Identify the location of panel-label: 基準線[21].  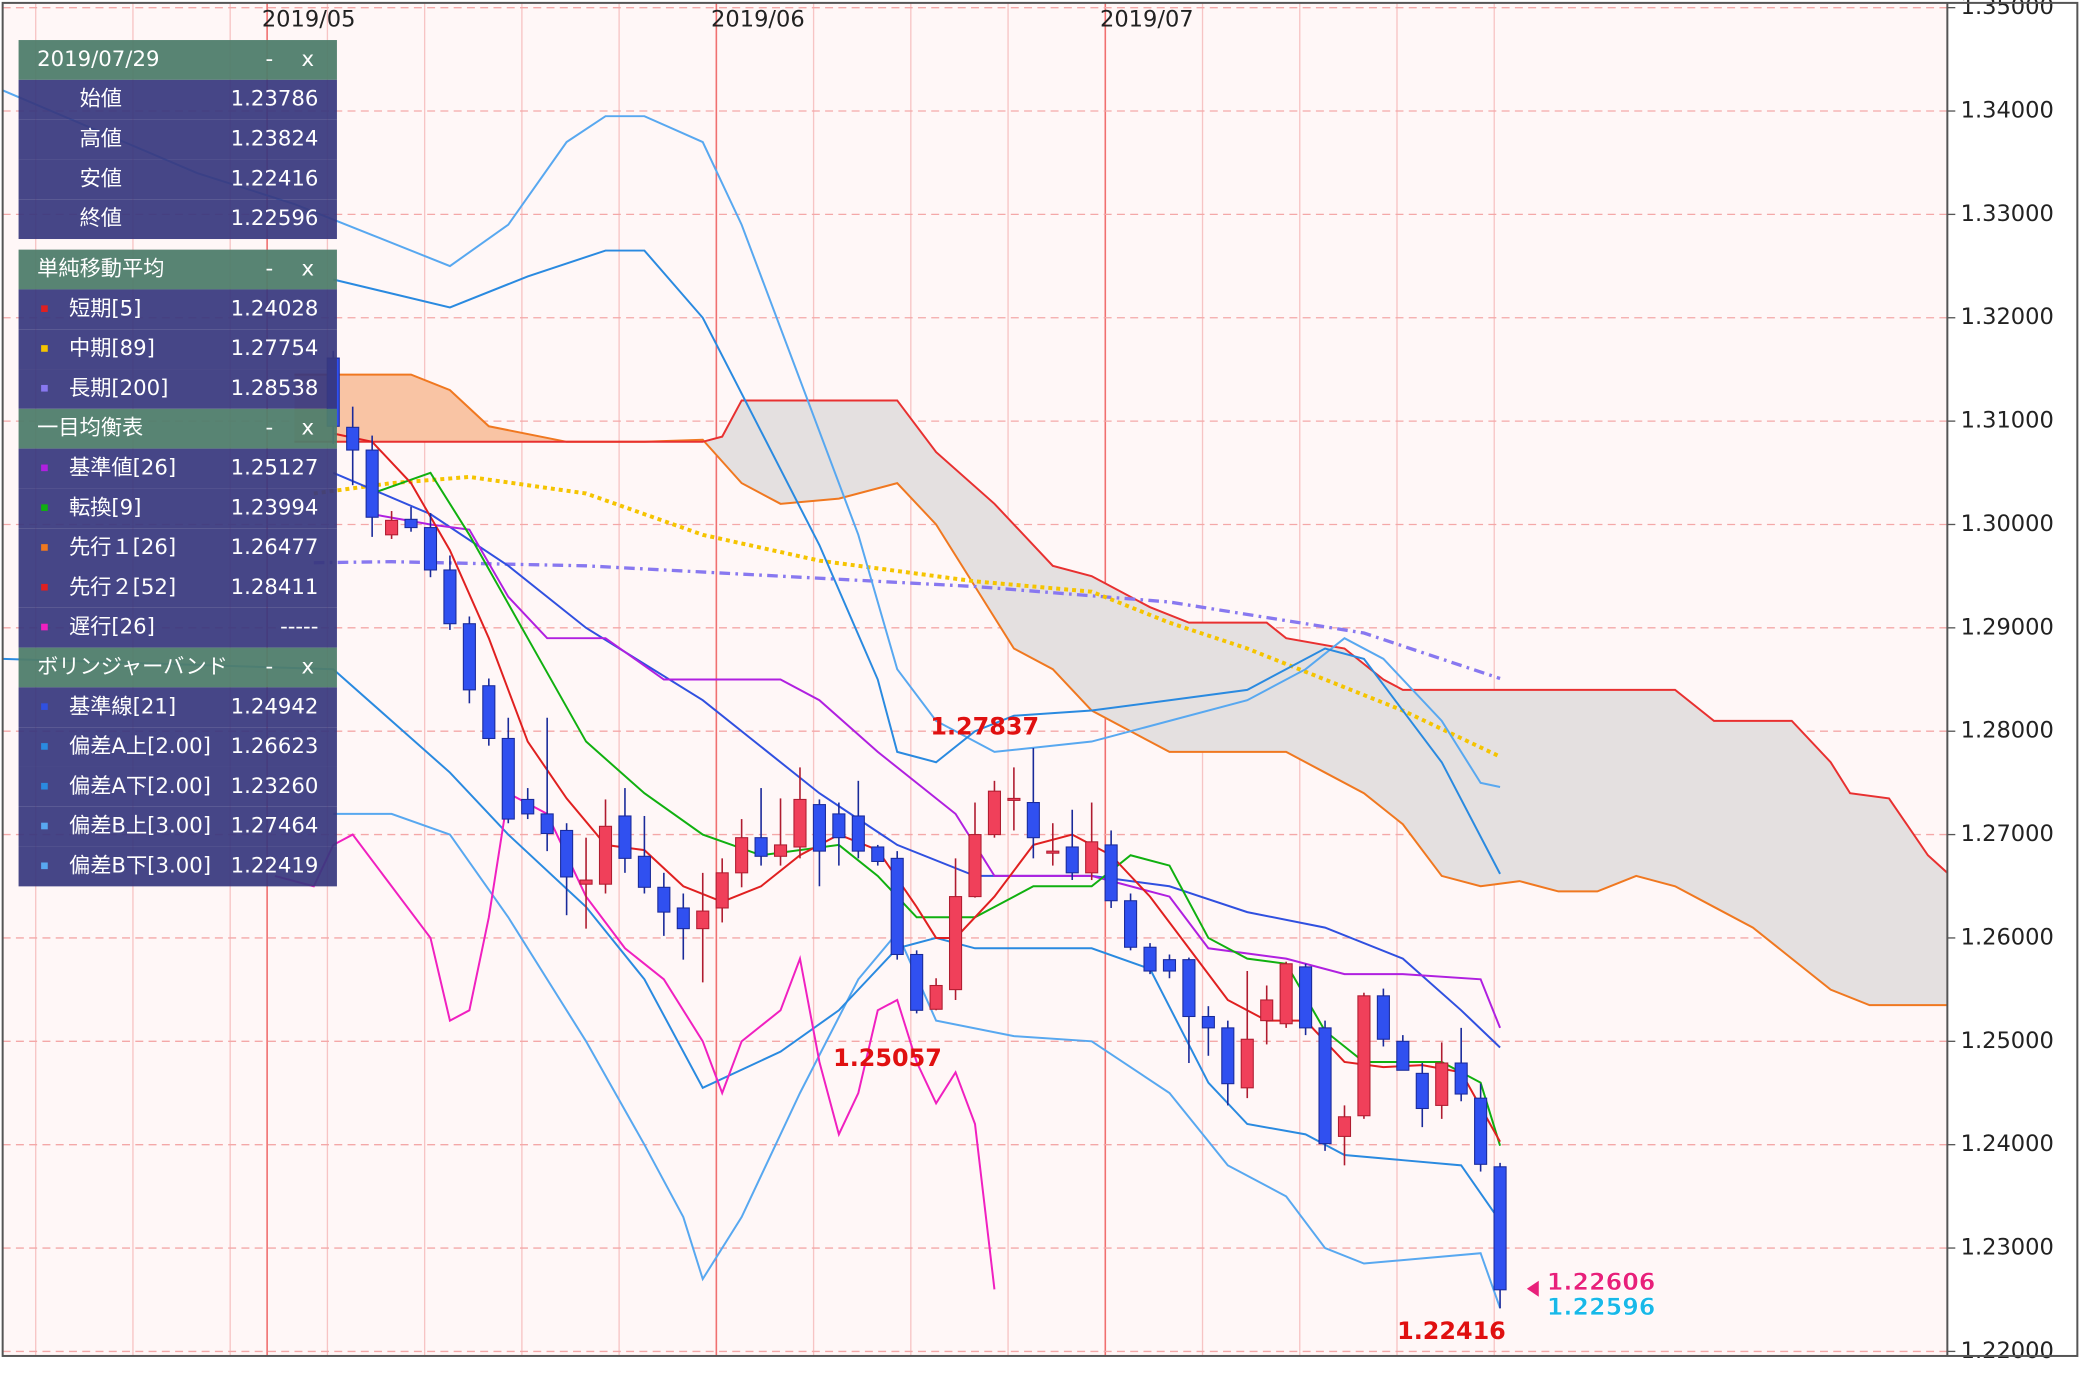
(122, 706).